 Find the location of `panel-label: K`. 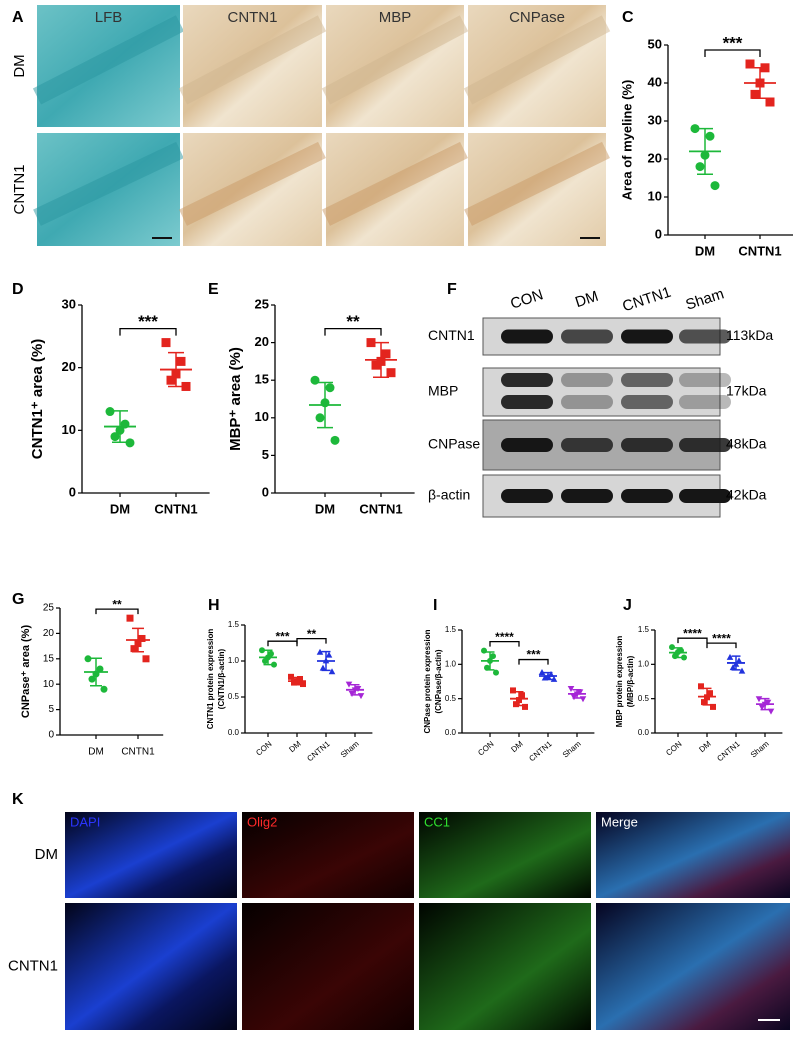

panel-label: K is located at coordinates (18, 799).